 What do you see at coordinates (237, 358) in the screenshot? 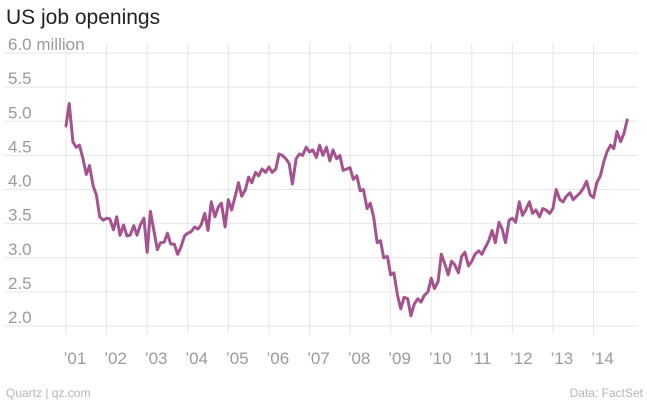
I see `x-tick-label: ’05` at bounding box center [237, 358].